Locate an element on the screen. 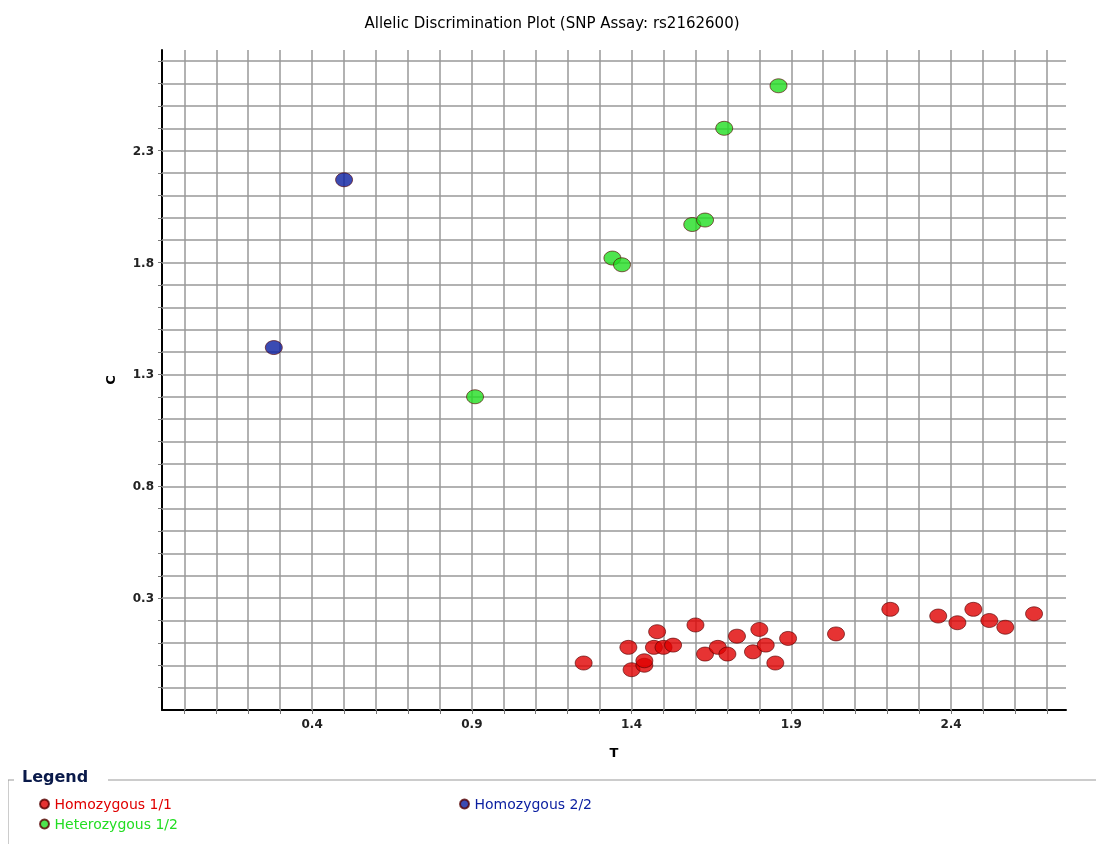  x-tick-label: 0.4 is located at coordinates (312, 724).